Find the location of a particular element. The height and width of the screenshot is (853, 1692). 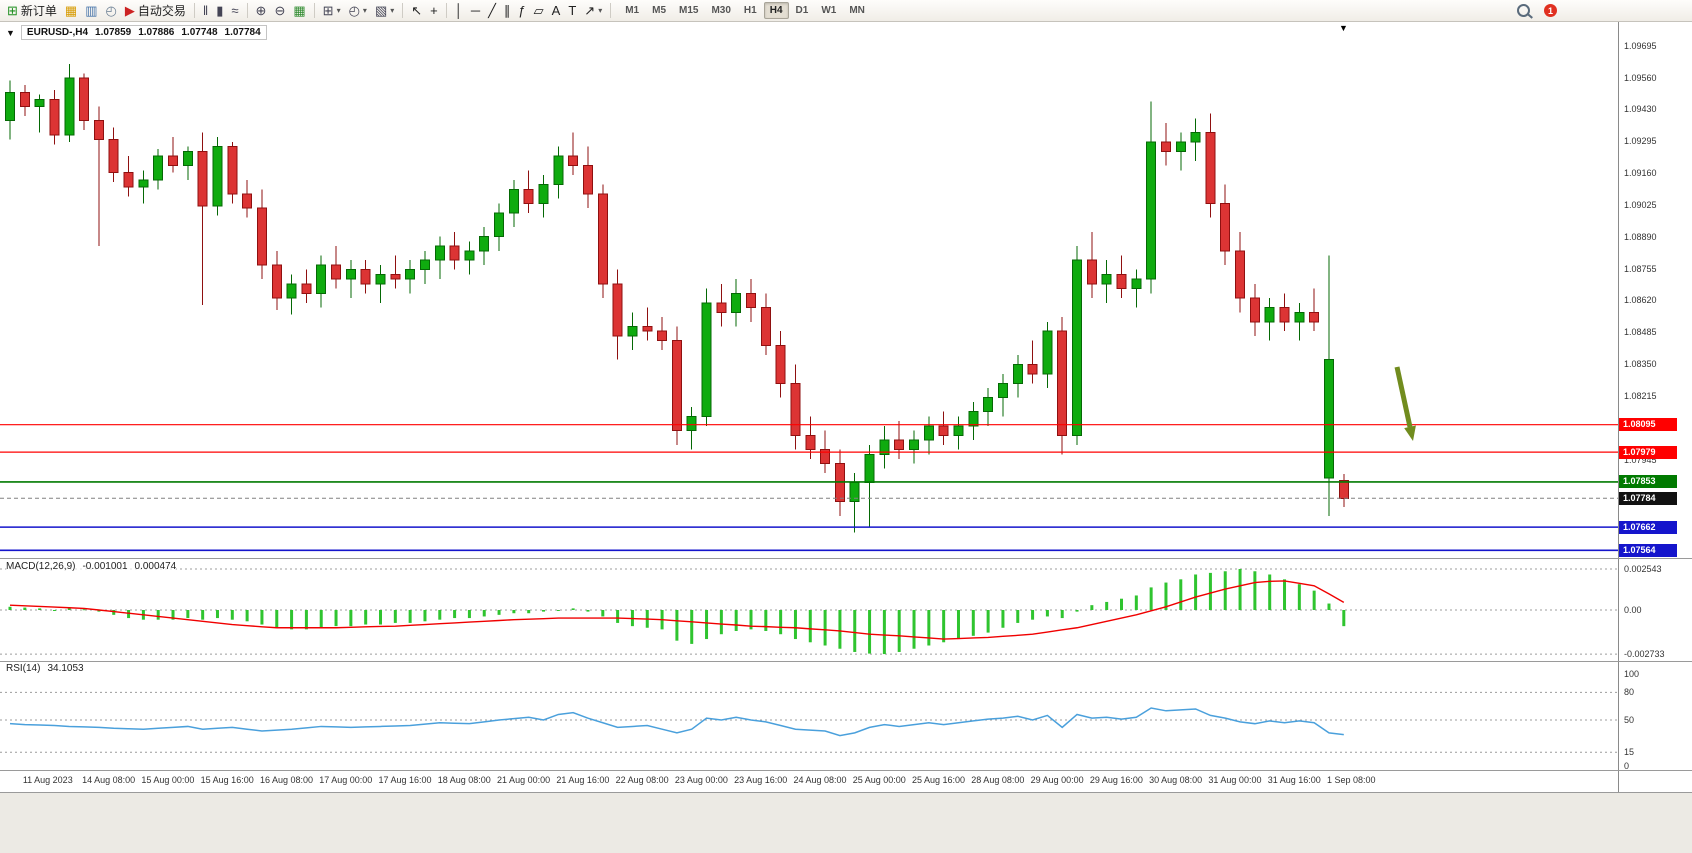

rsi-panel-divider is located at coordinates (846, 661).